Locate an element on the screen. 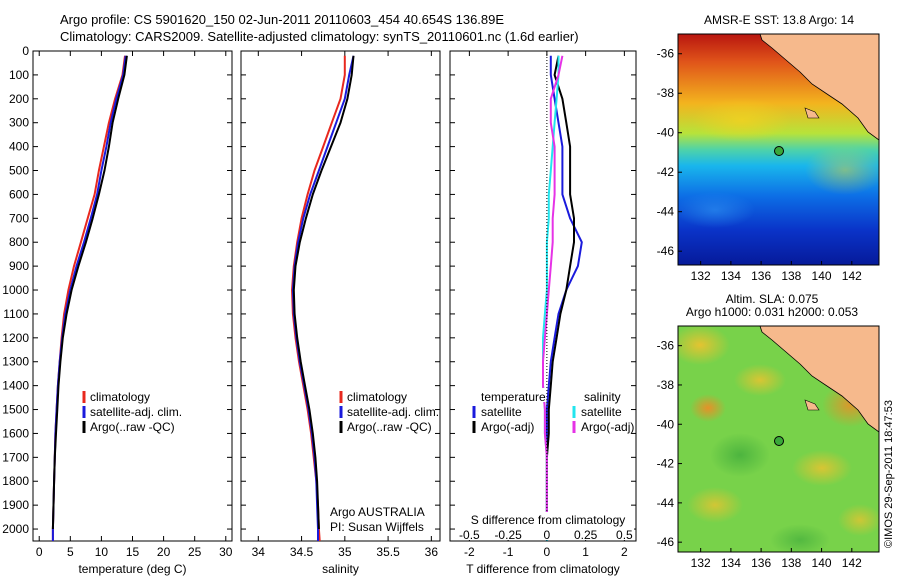 The height and width of the screenshot is (580, 900). y-tick-label: 1200 is located at coordinates (15, 338).